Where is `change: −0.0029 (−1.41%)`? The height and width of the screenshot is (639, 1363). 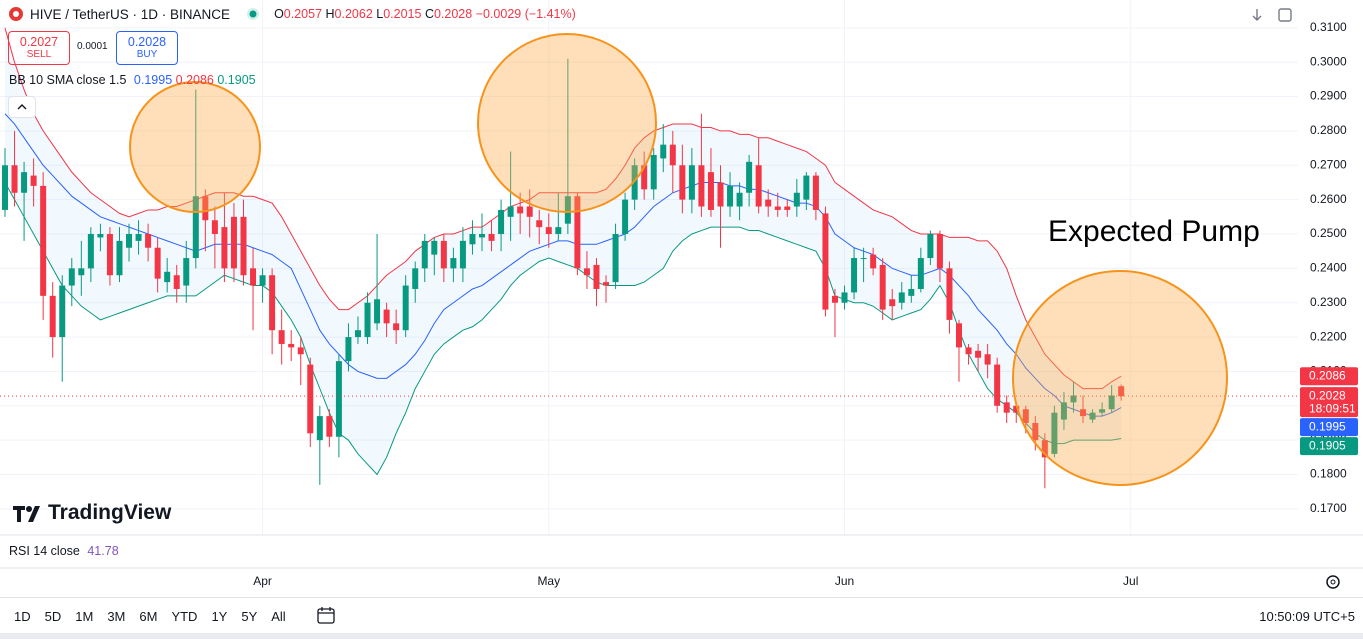 change: −0.0029 (−1.41%) is located at coordinates (525, 14).